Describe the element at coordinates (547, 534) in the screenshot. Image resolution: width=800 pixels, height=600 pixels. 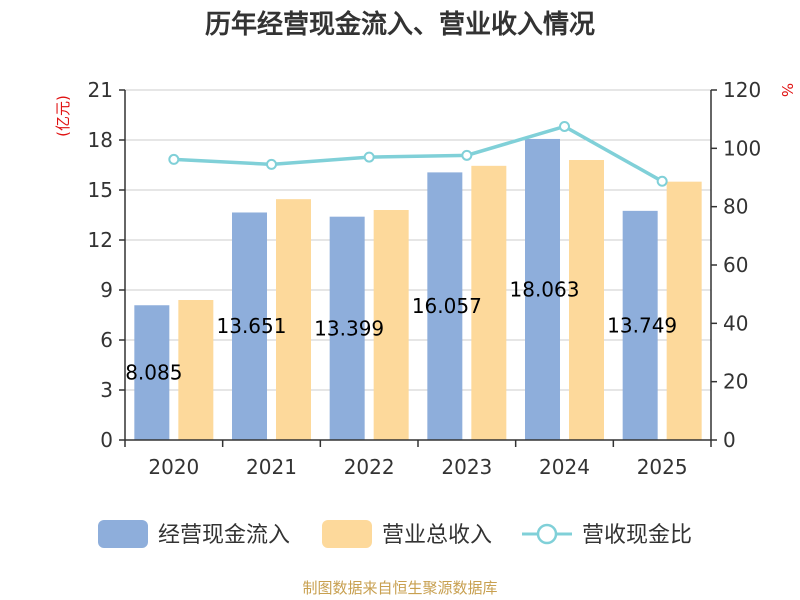
I see `legend-marker` at that location.